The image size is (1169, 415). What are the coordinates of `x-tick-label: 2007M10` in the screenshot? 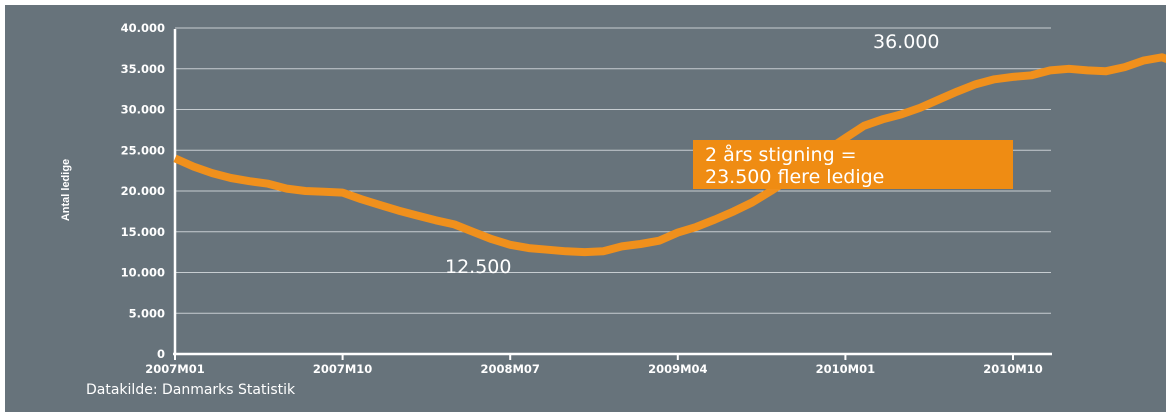 It's located at (342, 369).